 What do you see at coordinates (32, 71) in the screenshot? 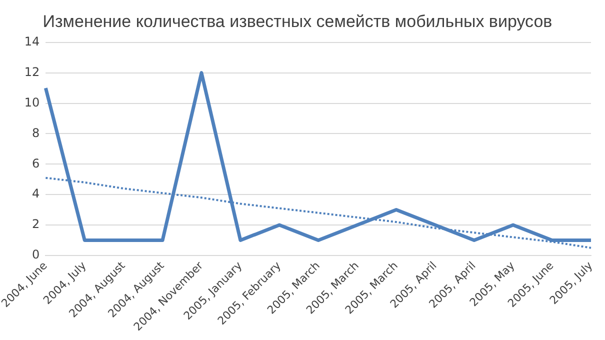
I see `y-tick-label: 12` at bounding box center [32, 71].